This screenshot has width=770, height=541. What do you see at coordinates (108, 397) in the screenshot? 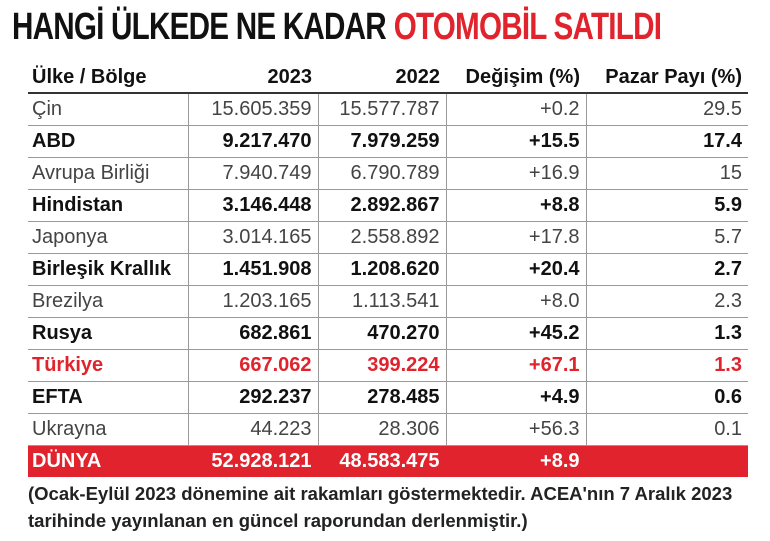
I see `country-cell: EFTA` at bounding box center [108, 397].